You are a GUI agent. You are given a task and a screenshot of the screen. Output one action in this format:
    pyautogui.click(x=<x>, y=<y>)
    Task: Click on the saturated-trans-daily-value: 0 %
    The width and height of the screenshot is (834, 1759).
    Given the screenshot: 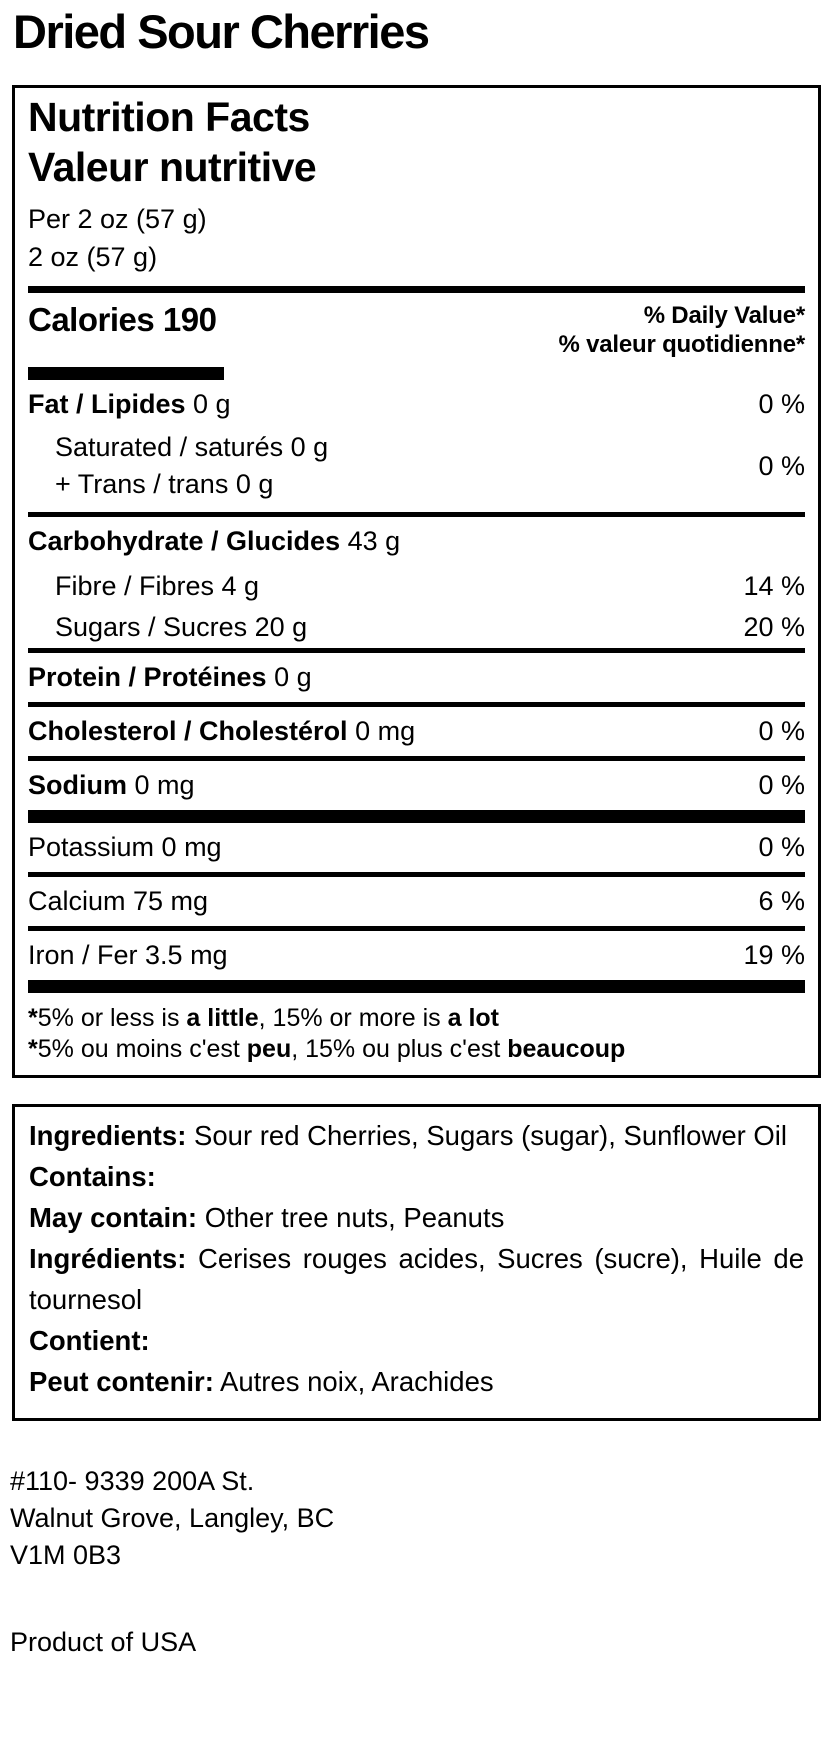 What is the action you would take?
    pyautogui.click(x=781, y=465)
    